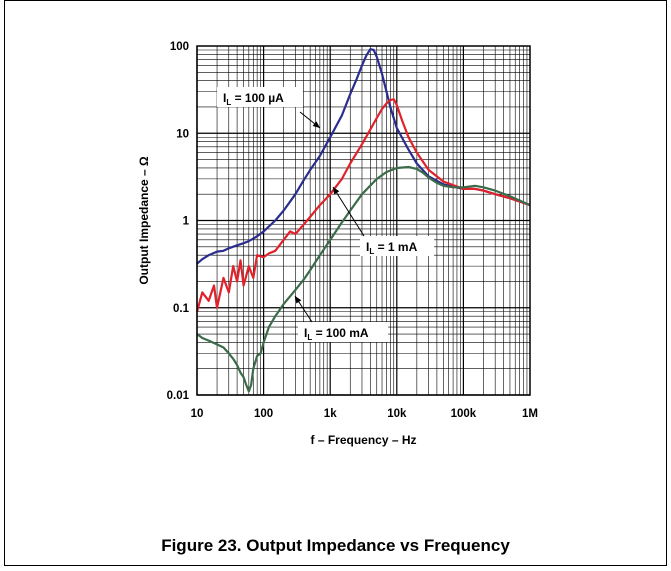 The height and width of the screenshot is (571, 671). Describe the element at coordinates (335, 545) in the screenshot. I see `figure-caption: Figure 23. Output Impedance vs Frequency` at that location.